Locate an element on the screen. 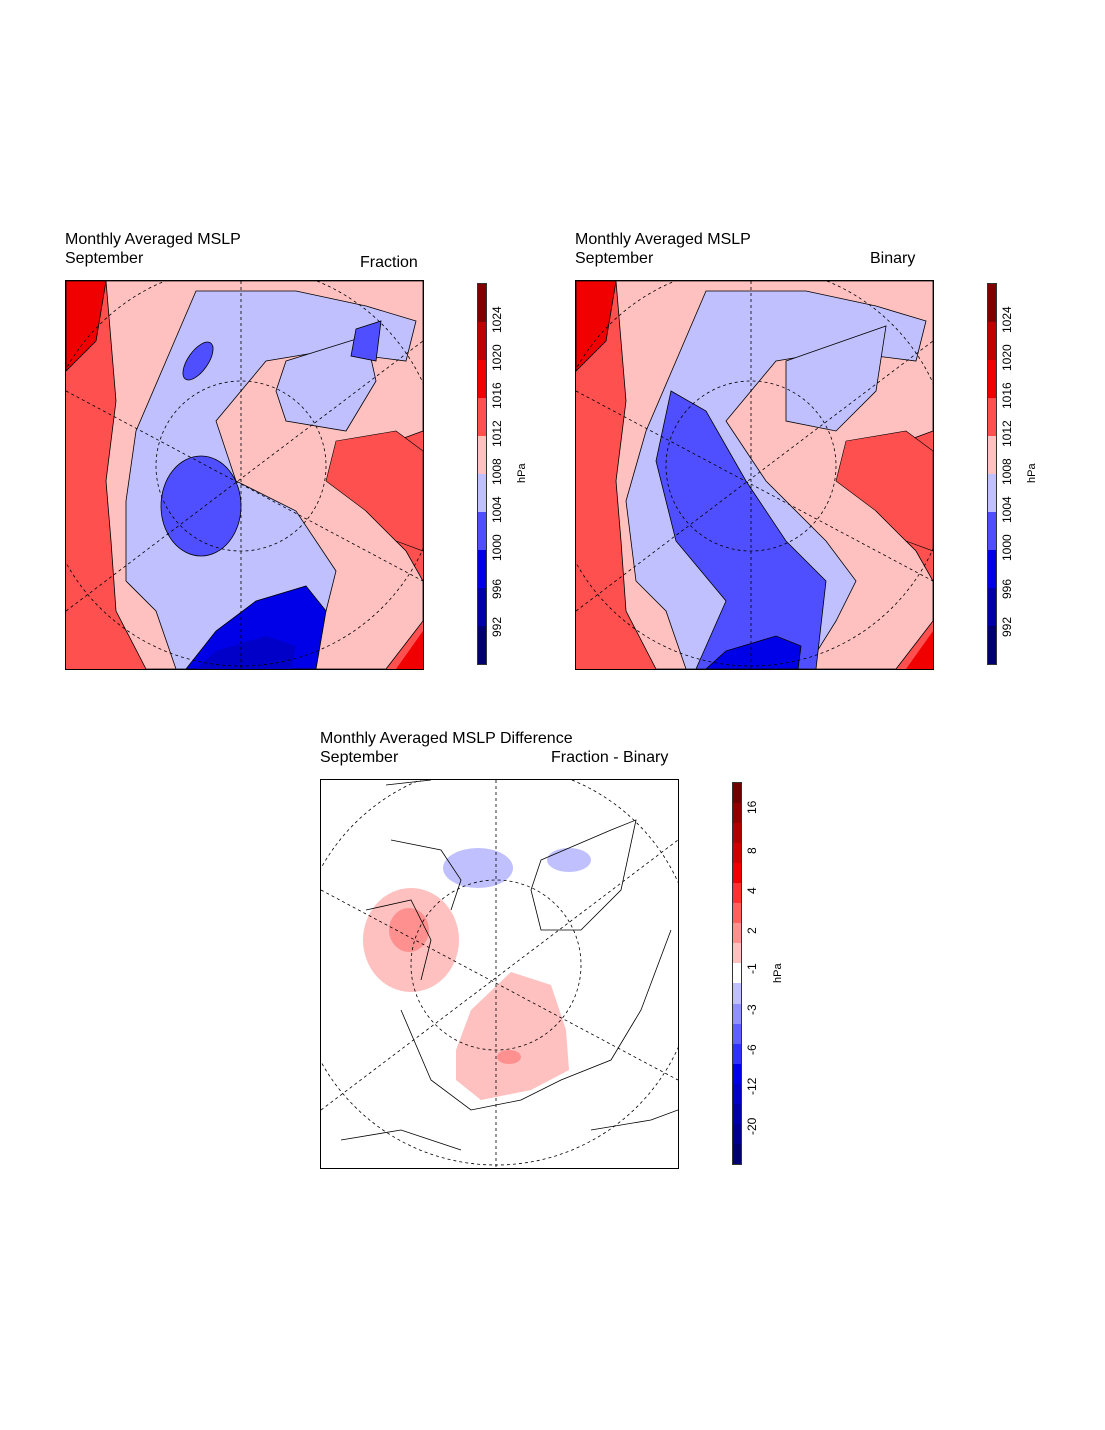 The image size is (1105, 1430). panel1-contours is located at coordinates (244, 475).